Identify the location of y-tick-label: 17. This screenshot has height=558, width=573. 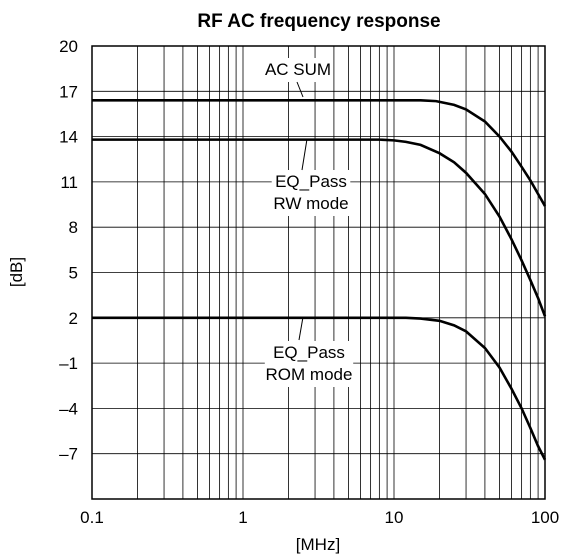
(68, 91).